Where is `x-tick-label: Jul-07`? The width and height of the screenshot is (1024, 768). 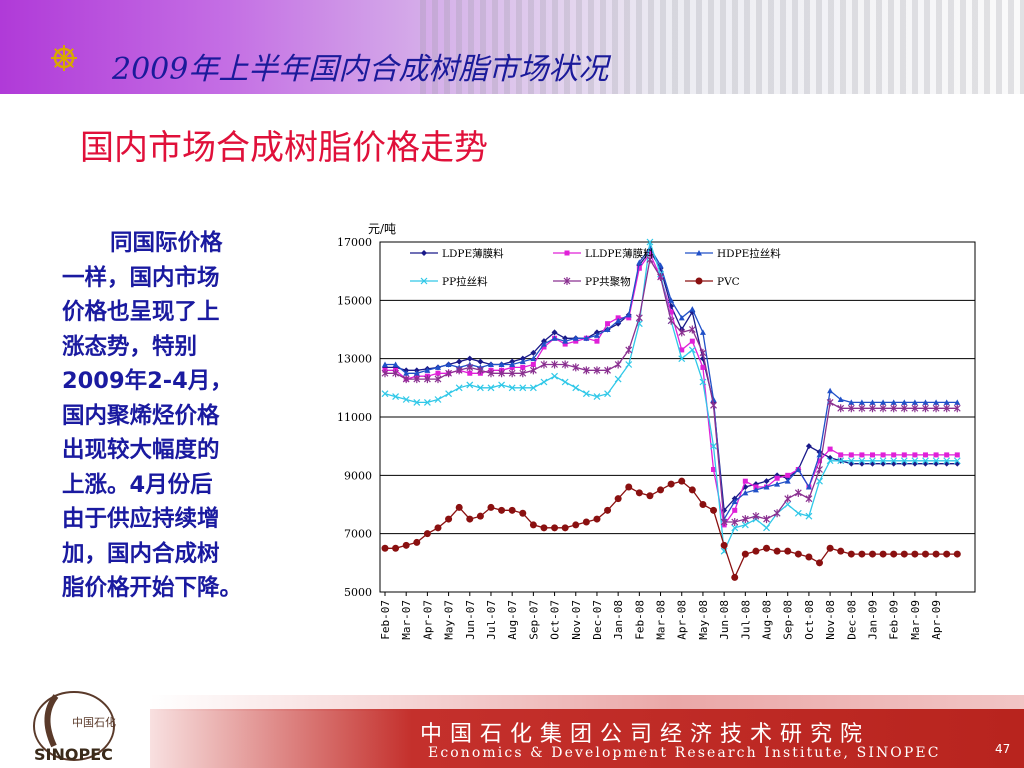
x-tick-label: Jul-07 is located at coordinates (491, 620).